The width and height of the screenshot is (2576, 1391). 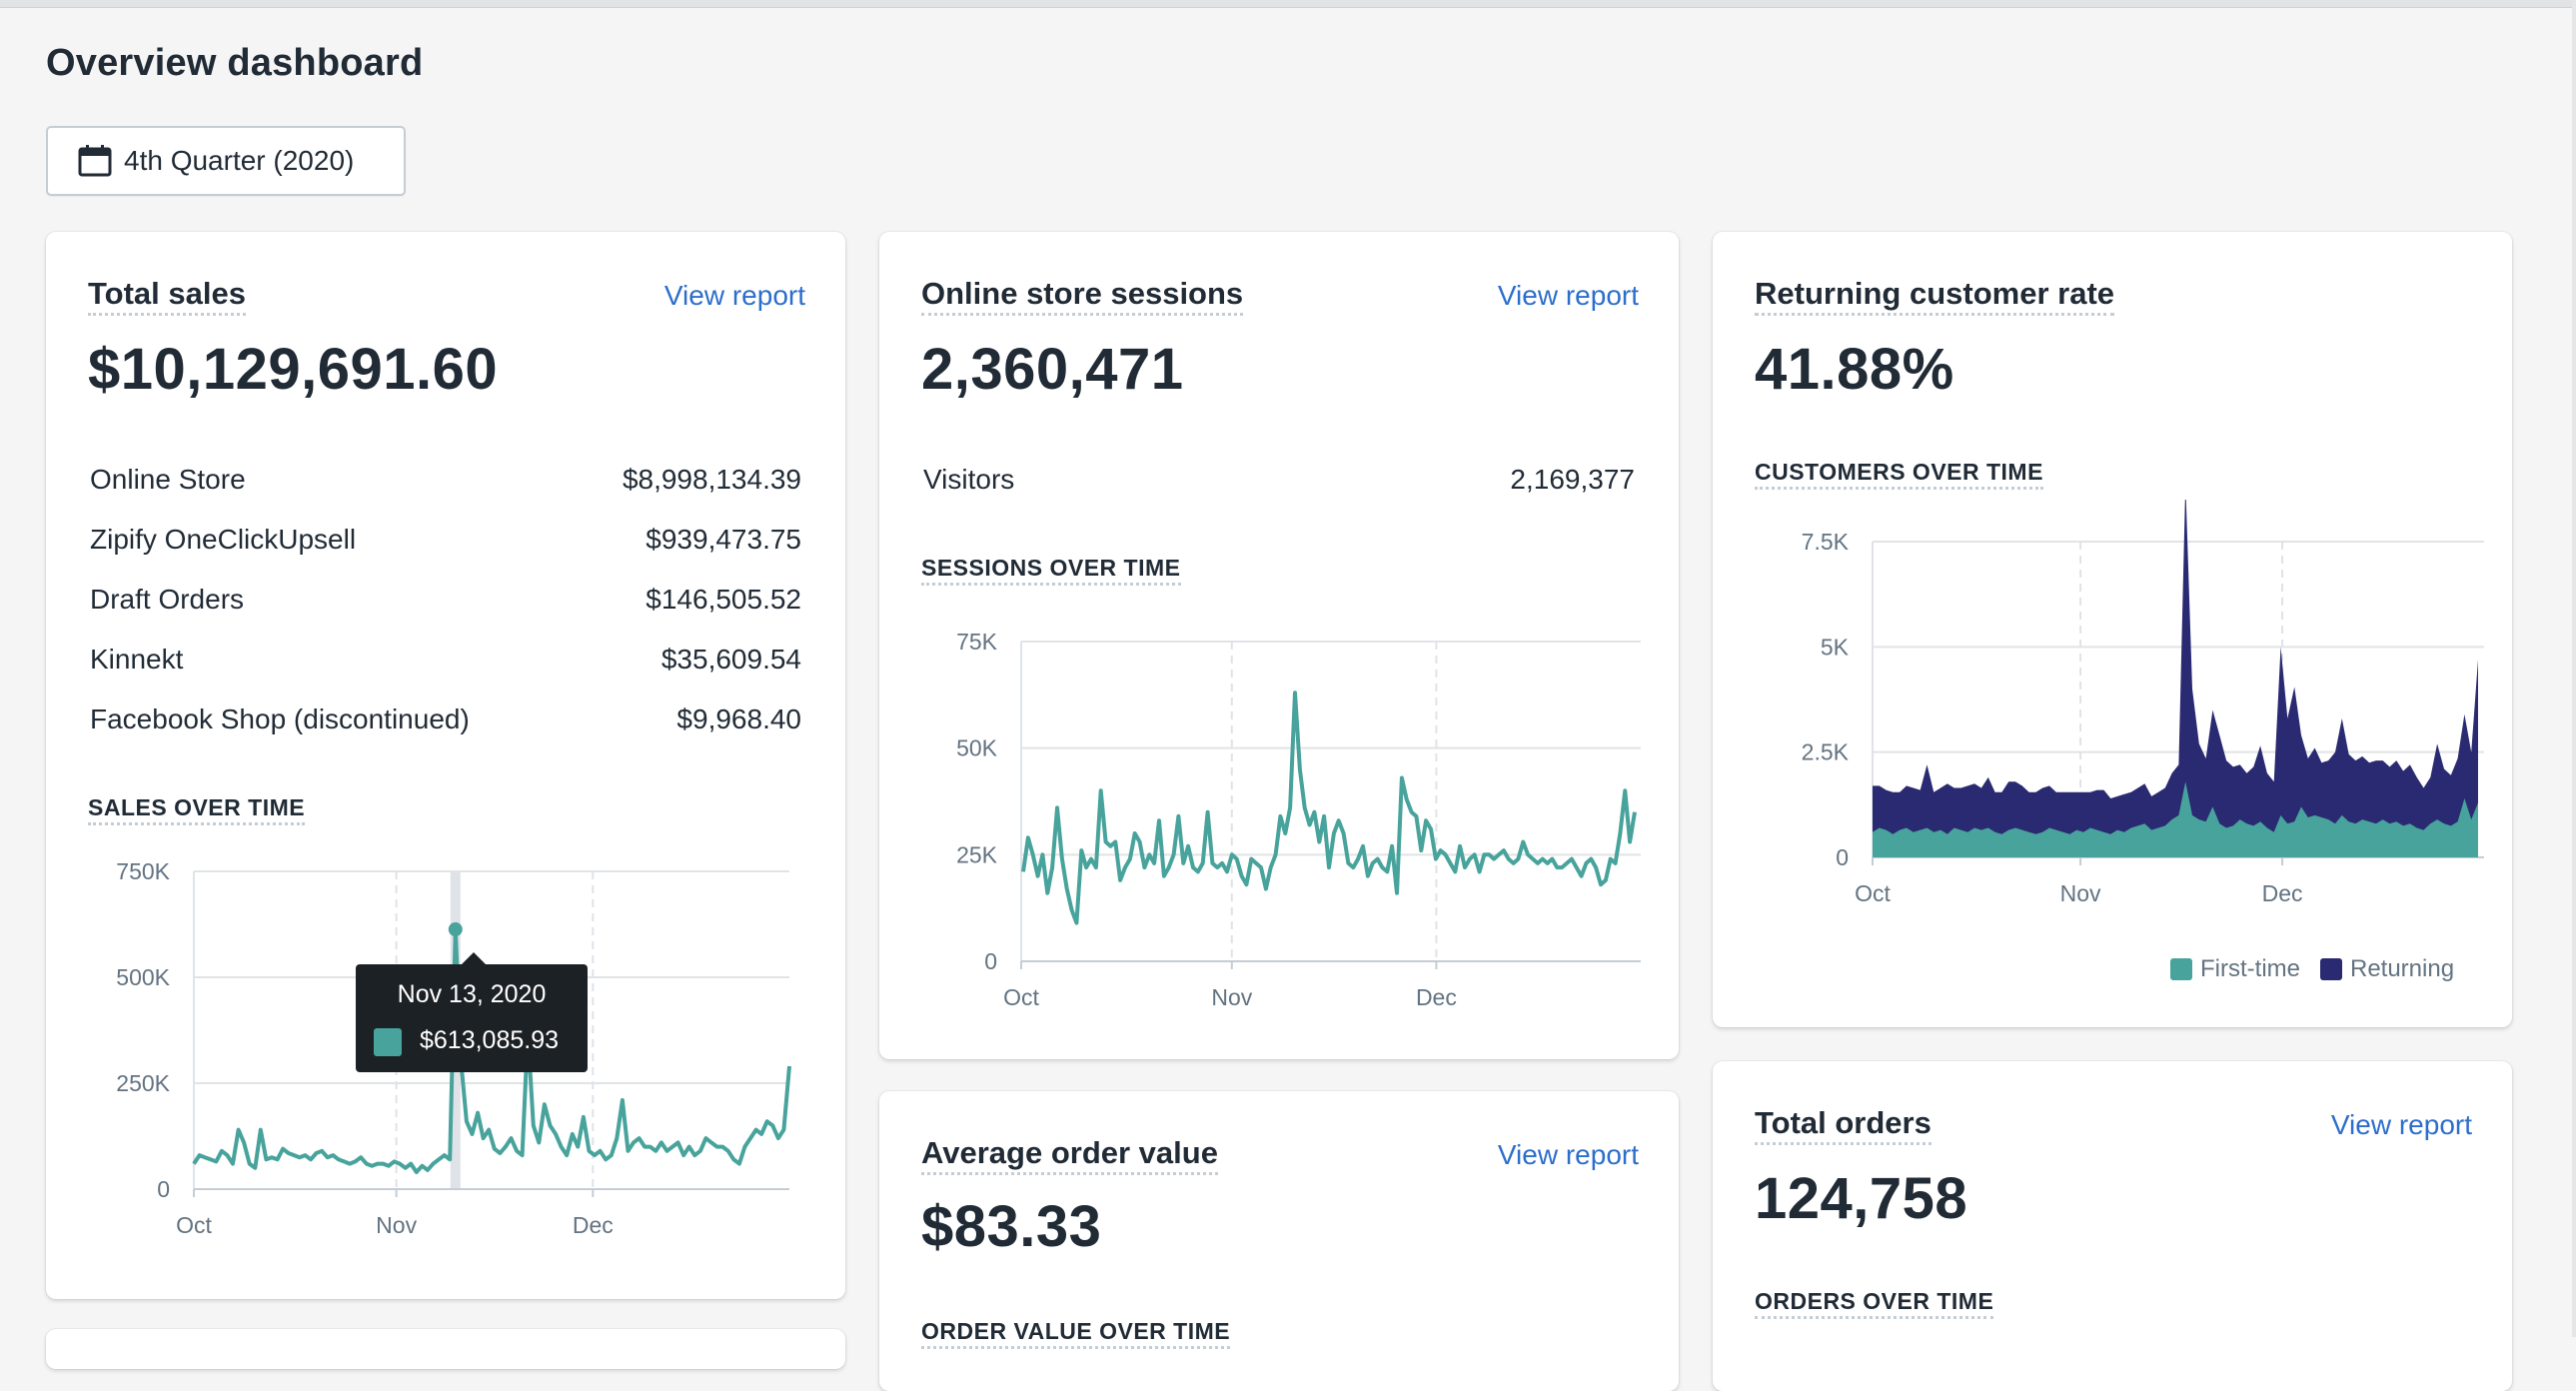 What do you see at coordinates (1935, 296) in the screenshot?
I see `returning-rate-title: Returning customer rate` at bounding box center [1935, 296].